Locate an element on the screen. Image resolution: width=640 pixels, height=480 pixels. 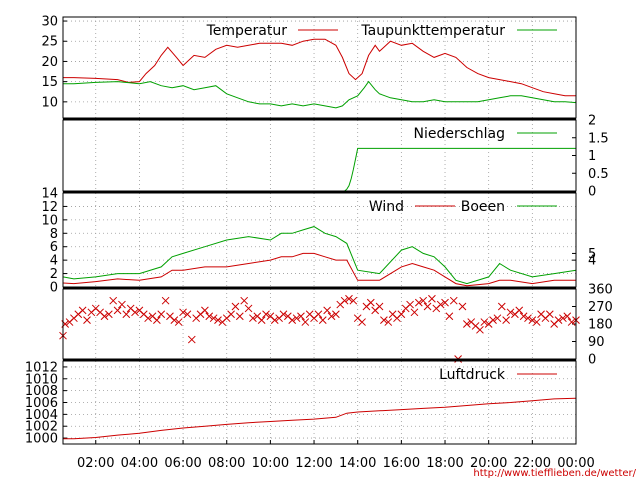
legend-label-boeen: Boeen is located at coordinates (483, 207).